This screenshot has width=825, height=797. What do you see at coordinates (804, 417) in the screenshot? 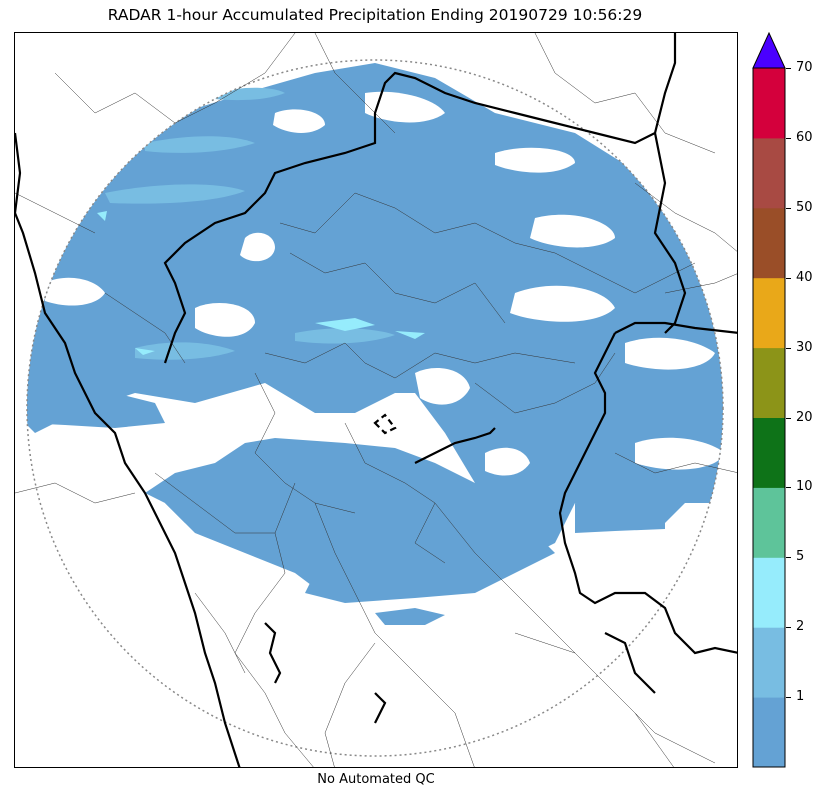
I see `colorbar-tick-label: 20` at bounding box center [804, 417].